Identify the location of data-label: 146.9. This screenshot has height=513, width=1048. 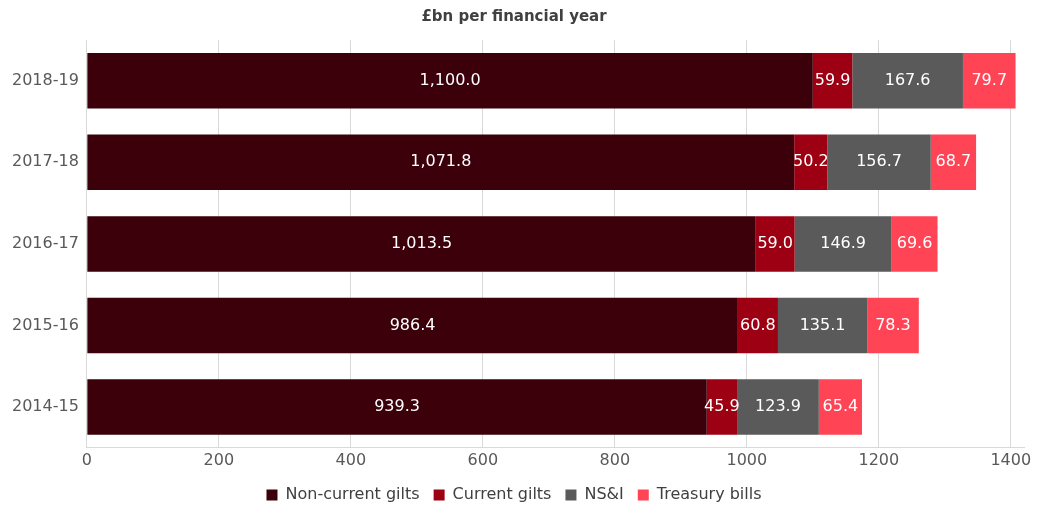
(843, 243).